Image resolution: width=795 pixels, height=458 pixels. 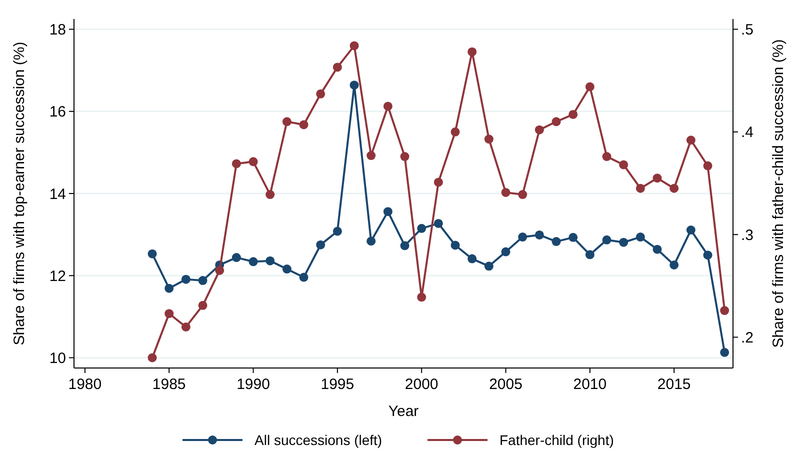 What do you see at coordinates (505, 384) in the screenshot?
I see `x-tick-label: 2005` at bounding box center [505, 384].